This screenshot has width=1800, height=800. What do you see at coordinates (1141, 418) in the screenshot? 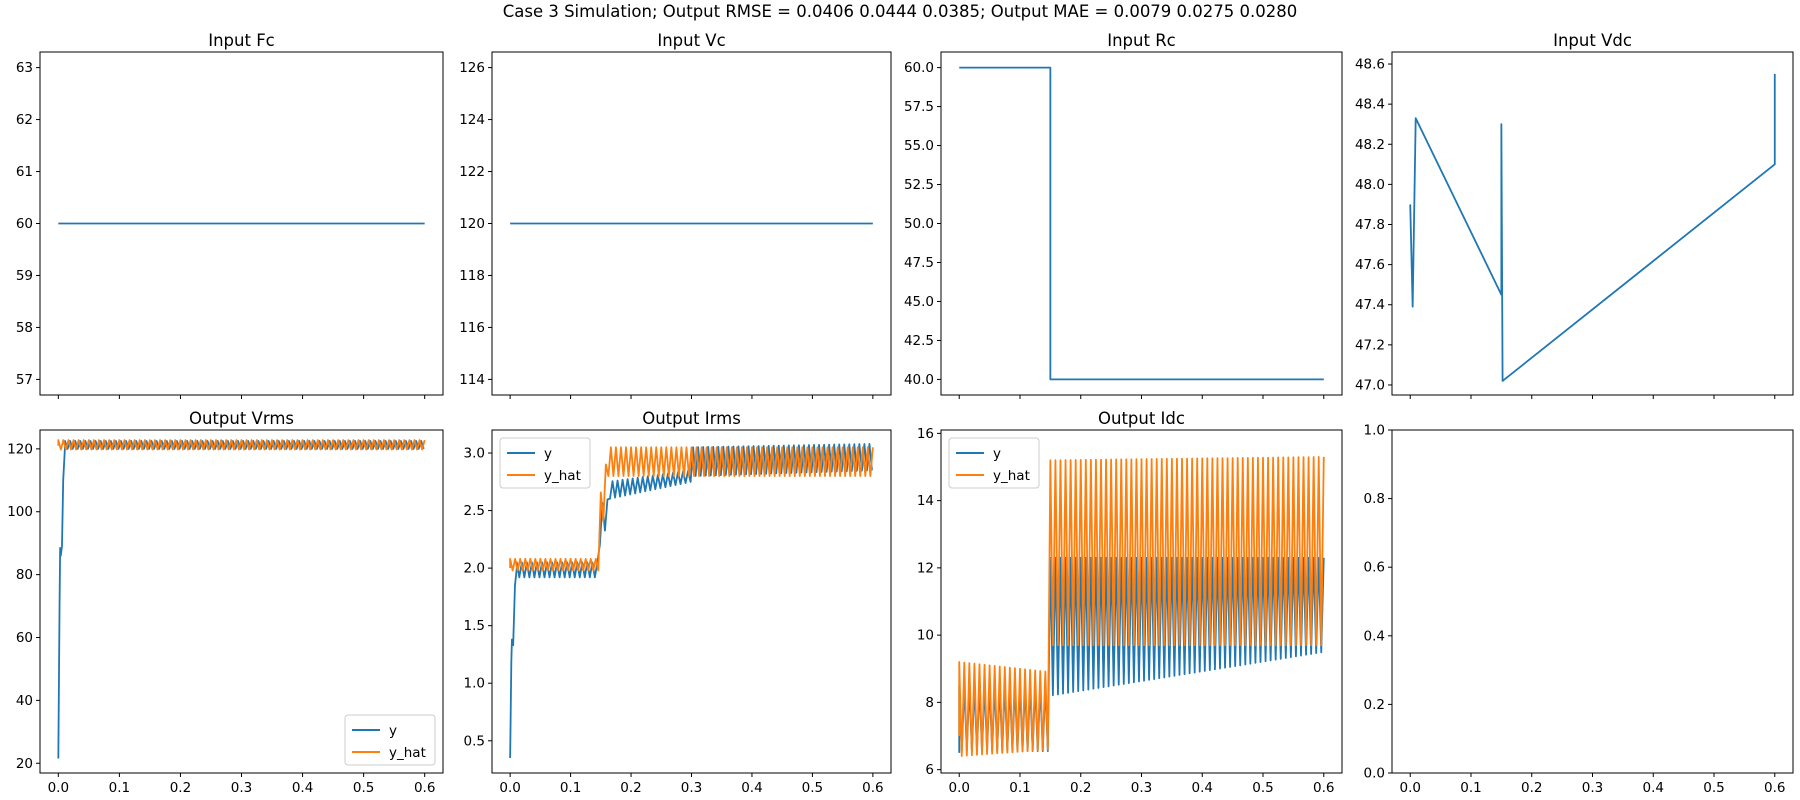
I see `subplot-title: Output Idc` at bounding box center [1141, 418].